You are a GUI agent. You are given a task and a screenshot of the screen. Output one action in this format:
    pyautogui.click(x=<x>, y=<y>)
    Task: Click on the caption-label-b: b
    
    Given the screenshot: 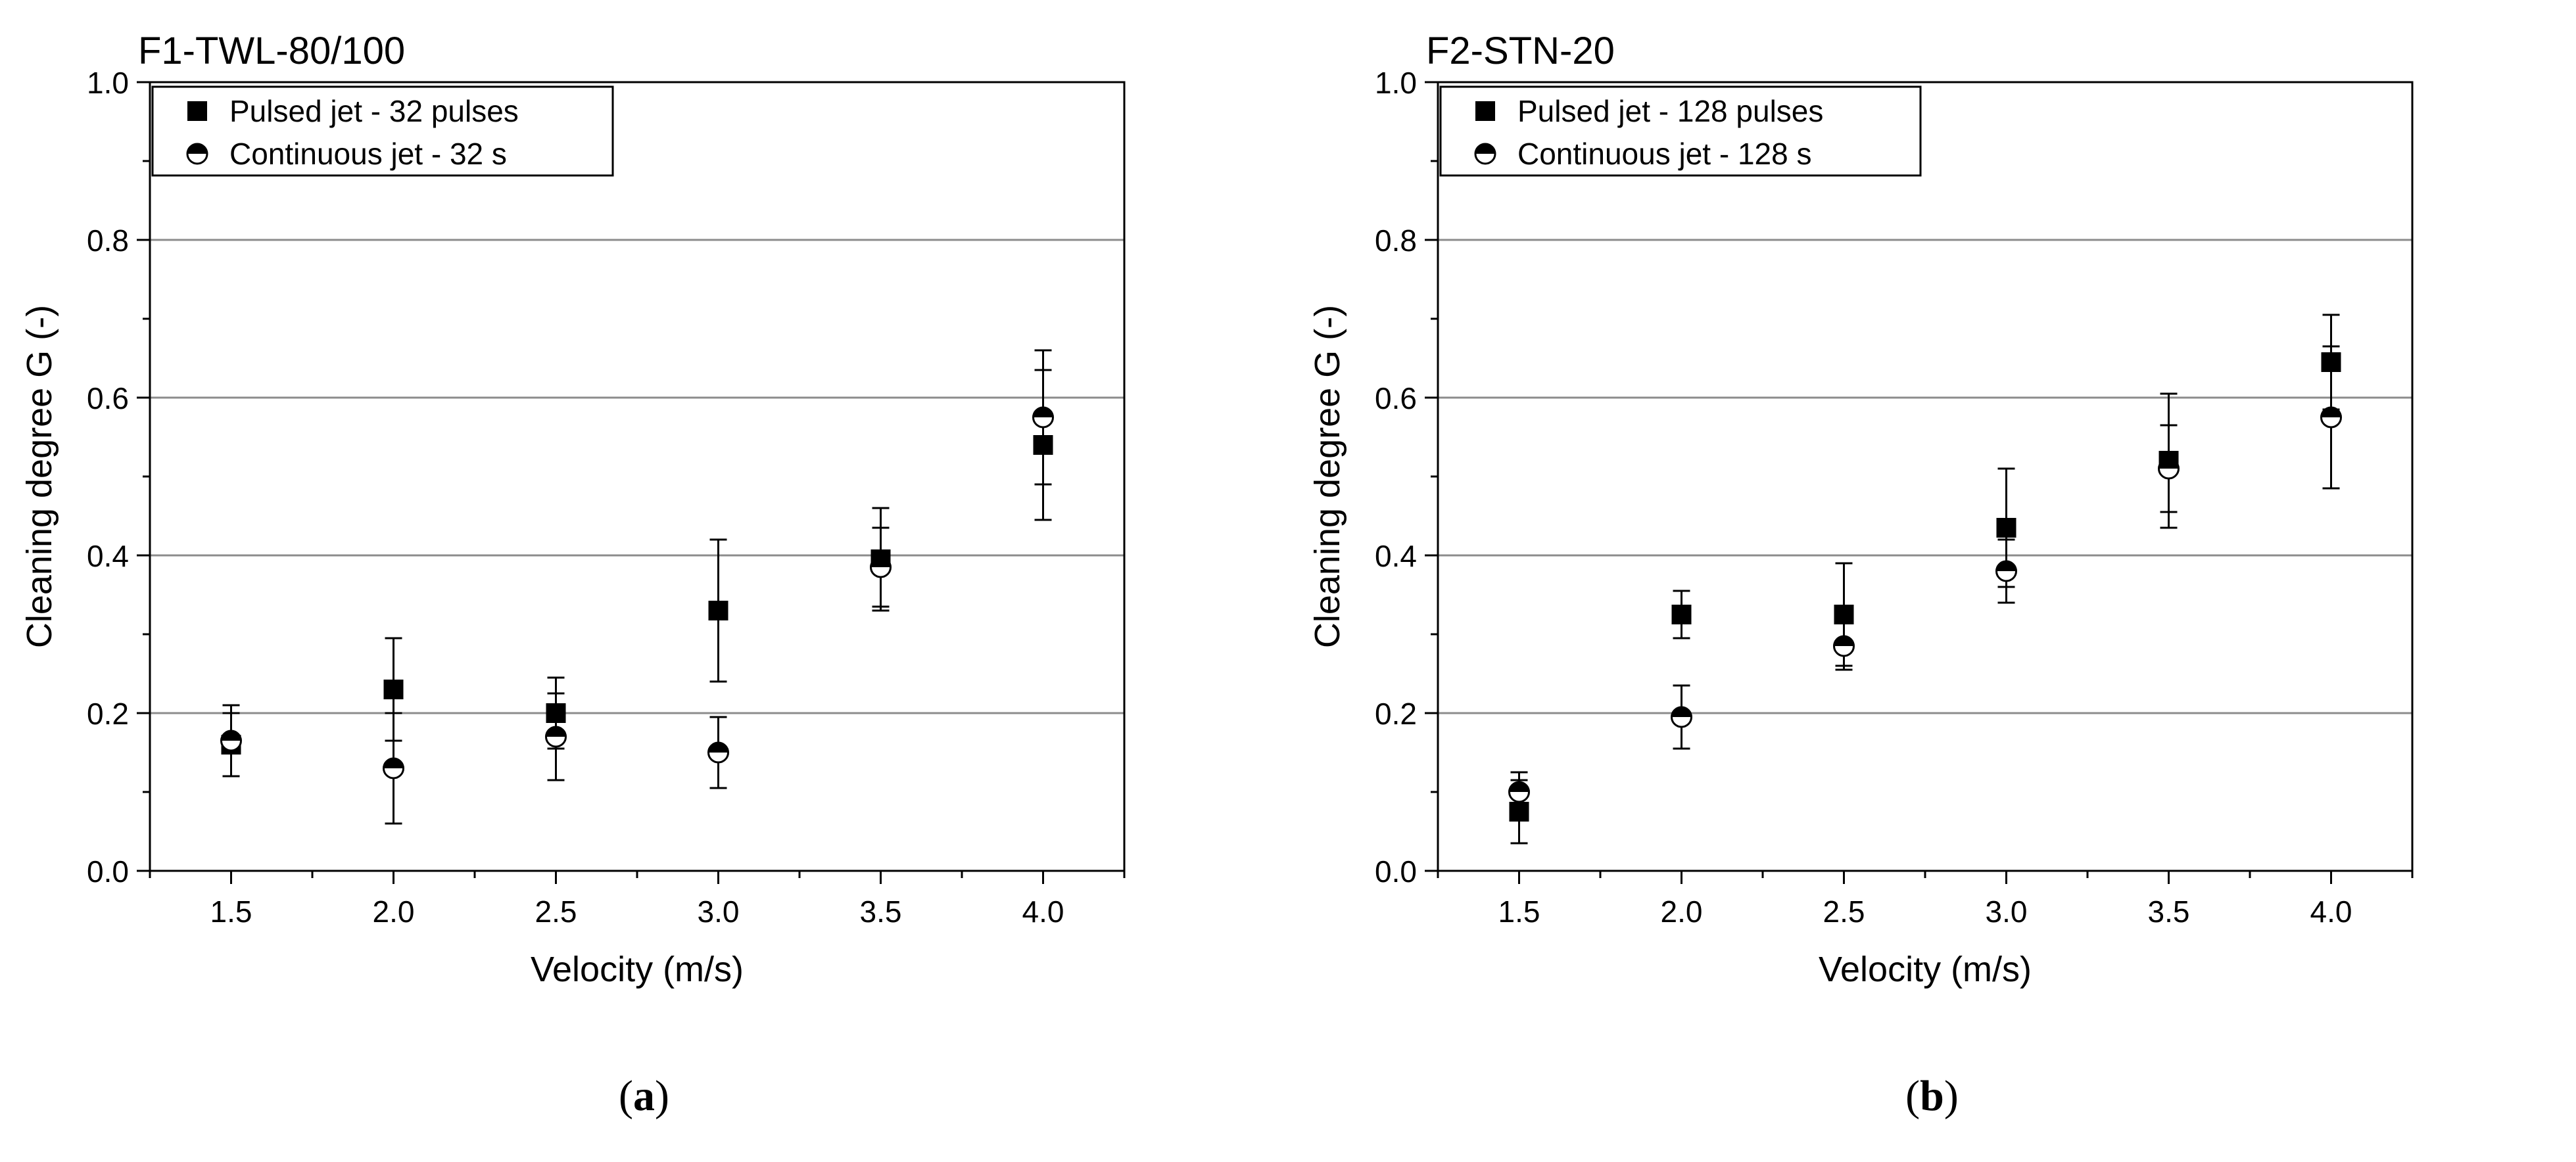 What is the action you would take?
    pyautogui.click(x=1932, y=1096)
    